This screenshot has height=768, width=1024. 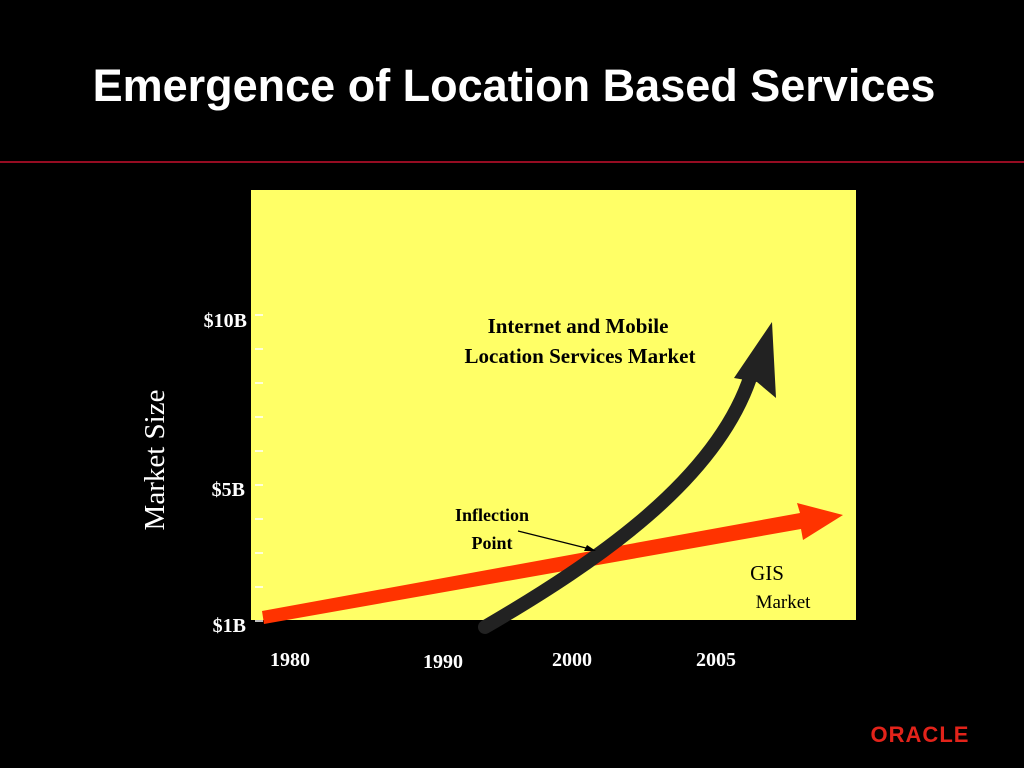 What do you see at coordinates (290, 660) in the screenshot?
I see `x-tick-label: 1980` at bounding box center [290, 660].